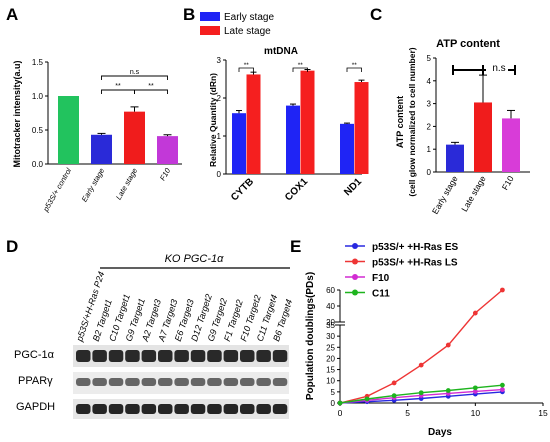 The image size is (550, 442). Describe the element at coordinates (330, 325) in the screenshot. I see `chart-e-ytick-label-lower: 35` at that location.